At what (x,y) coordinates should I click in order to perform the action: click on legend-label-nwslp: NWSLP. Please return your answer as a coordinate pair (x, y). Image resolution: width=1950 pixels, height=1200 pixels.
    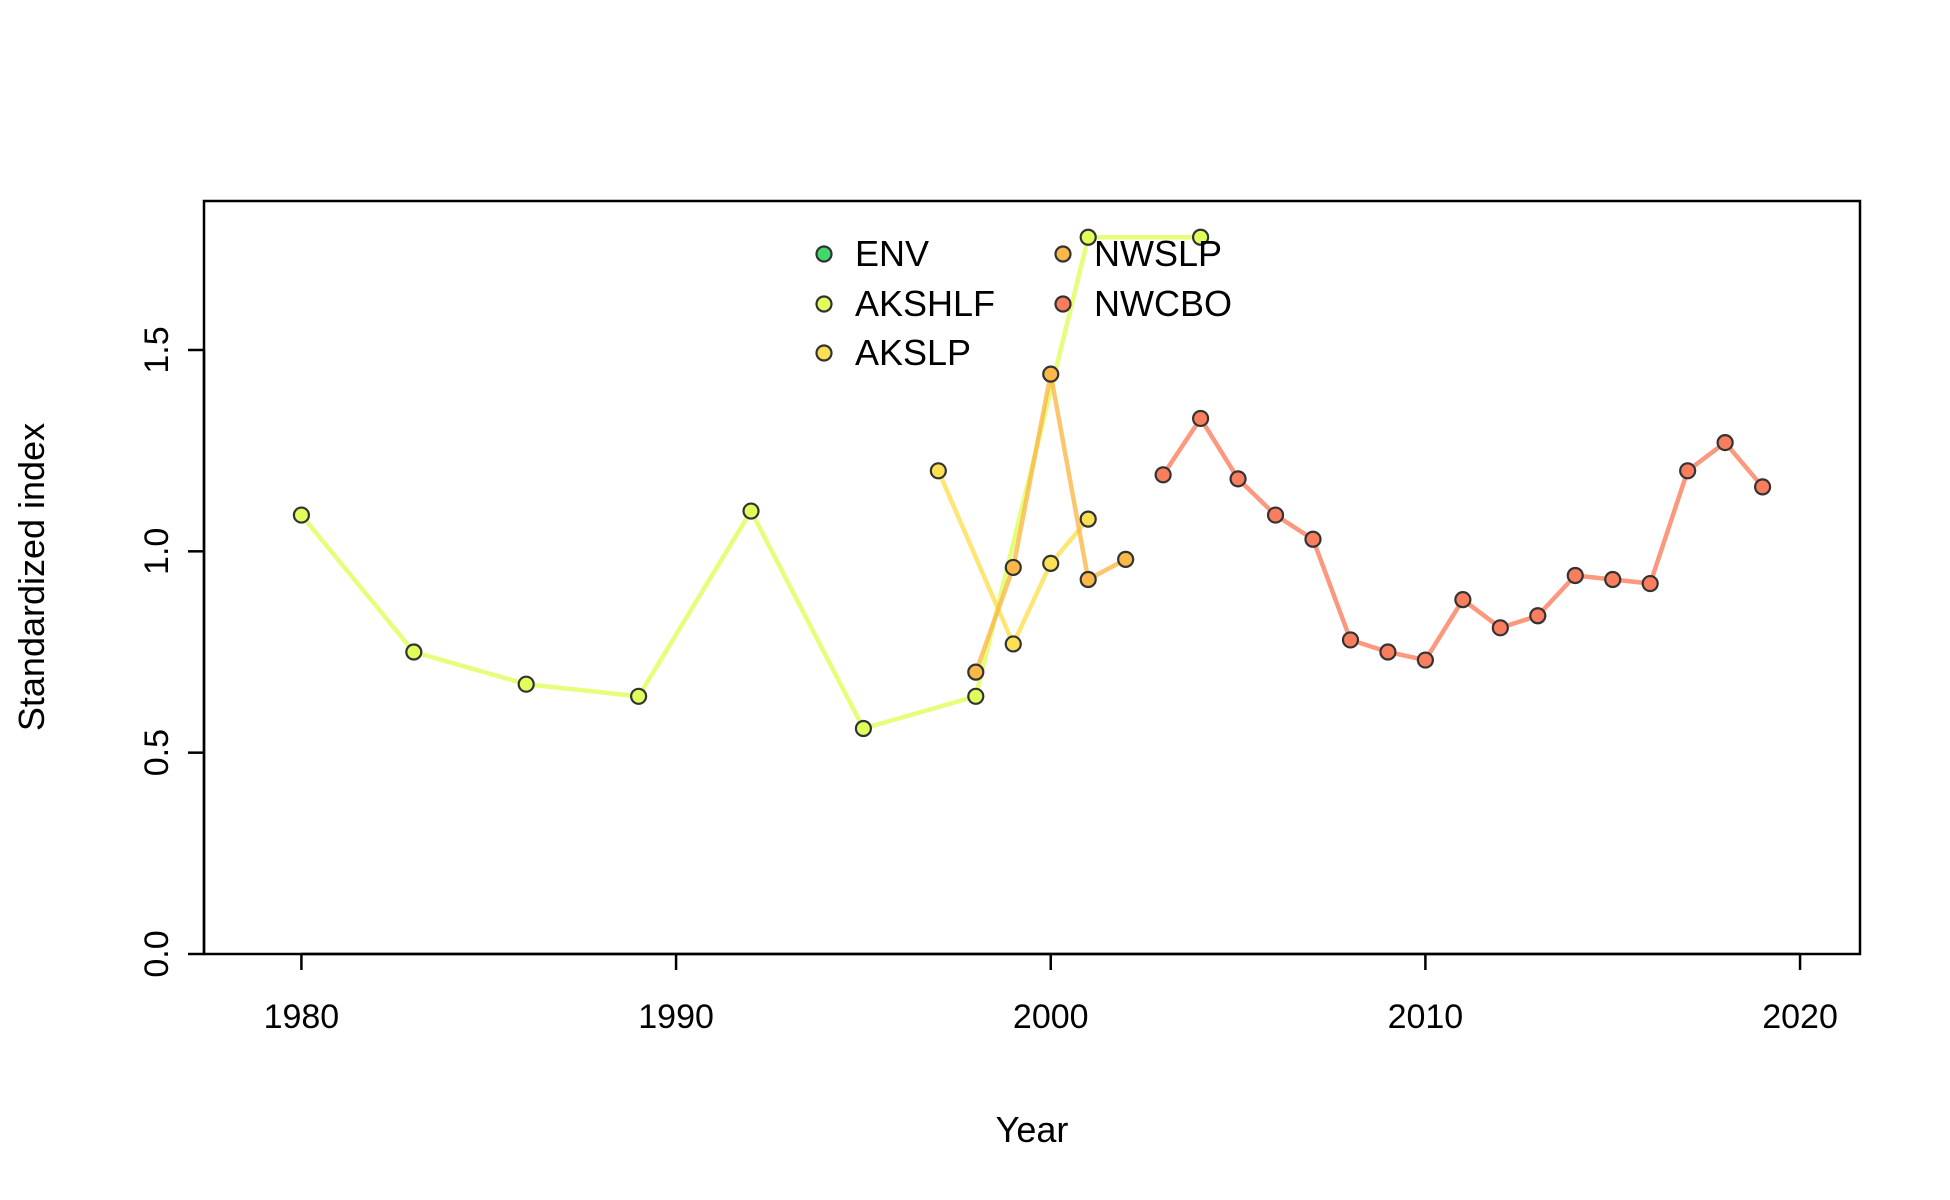
    Looking at the image, I should click on (1158, 253).